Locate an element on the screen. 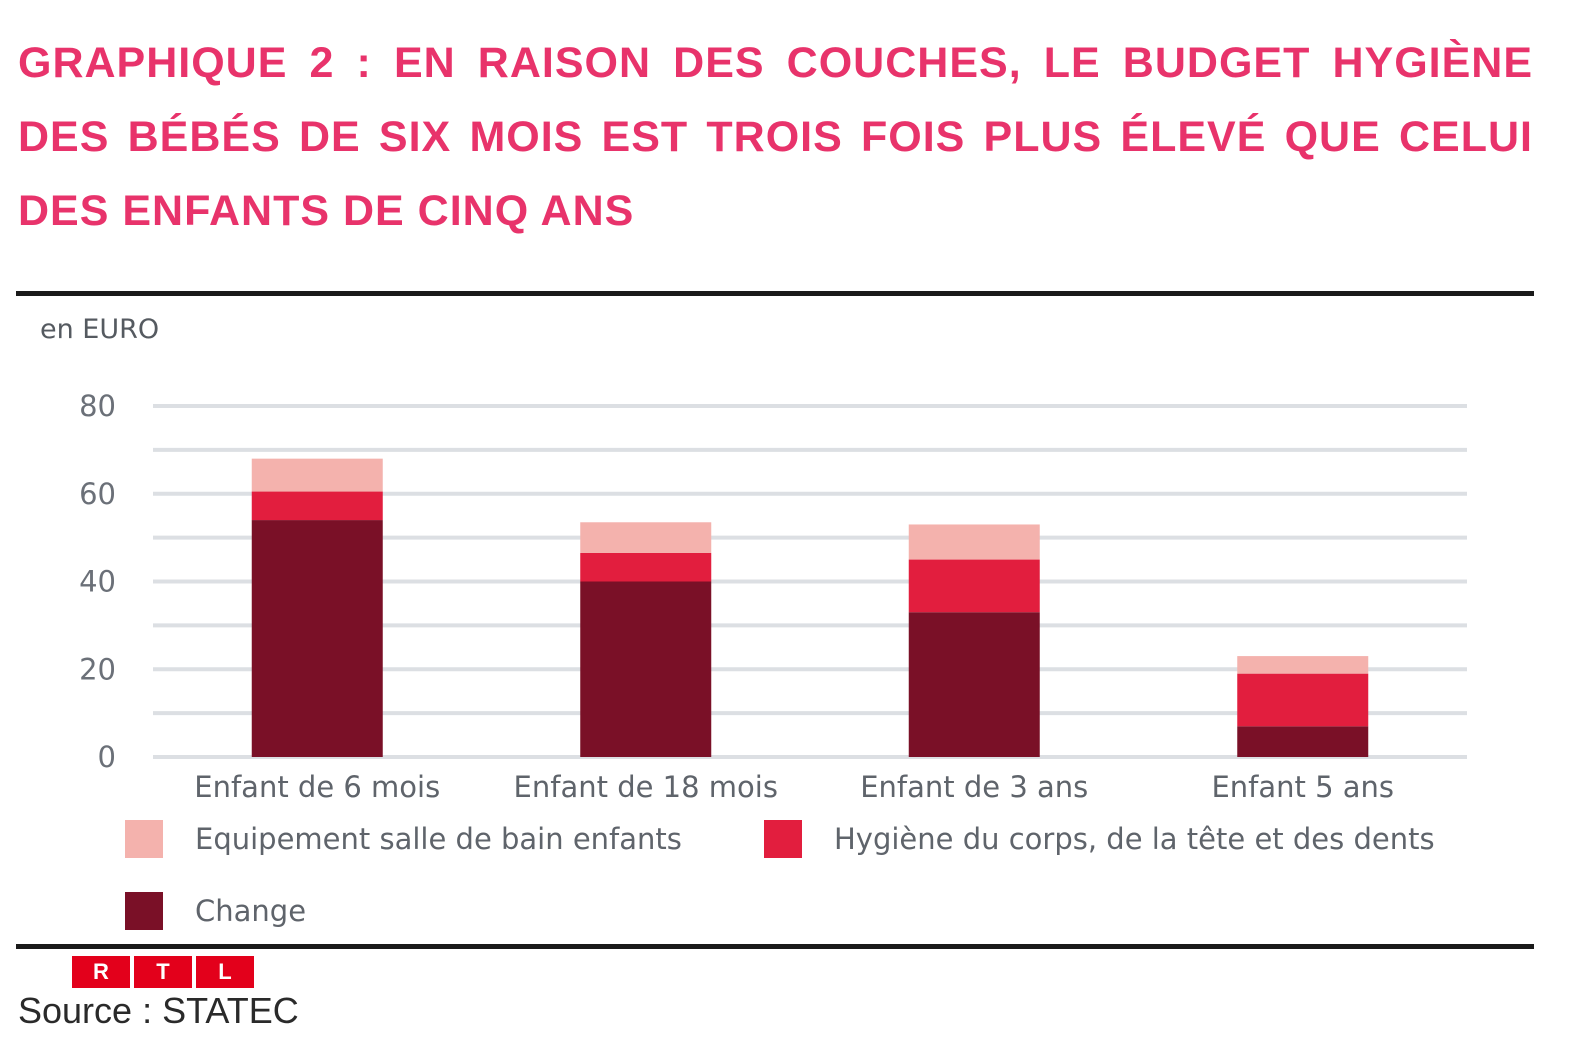 This screenshot has width=1572, height=1064. y-tick-label: 60 is located at coordinates (97, 494).